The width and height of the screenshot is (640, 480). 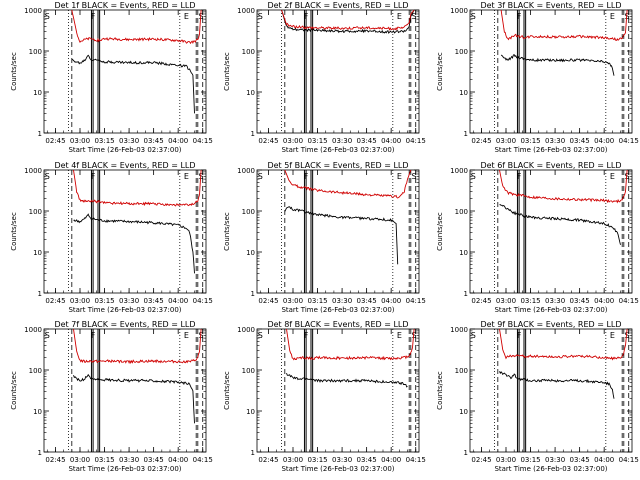 What do you see at coordinates (124, 165) in the screenshot?
I see `panel-title: Det 4f BLACK = Events, RED = LLD` at bounding box center [124, 165].